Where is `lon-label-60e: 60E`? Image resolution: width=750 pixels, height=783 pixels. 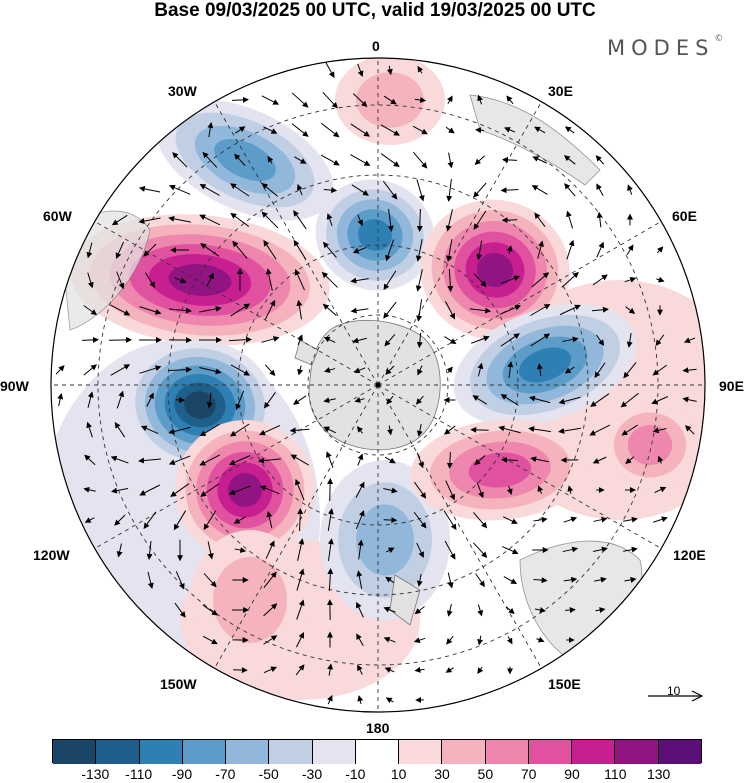
lon-label-60e: 60E is located at coordinates (684, 216).